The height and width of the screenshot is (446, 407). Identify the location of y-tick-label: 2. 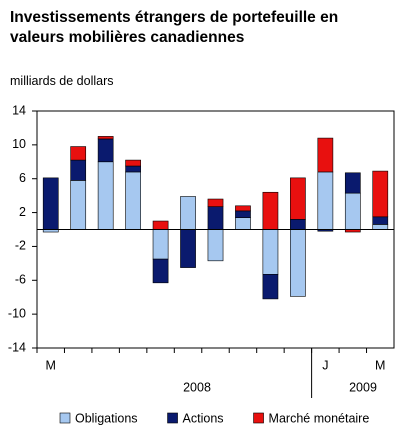
(22, 212).